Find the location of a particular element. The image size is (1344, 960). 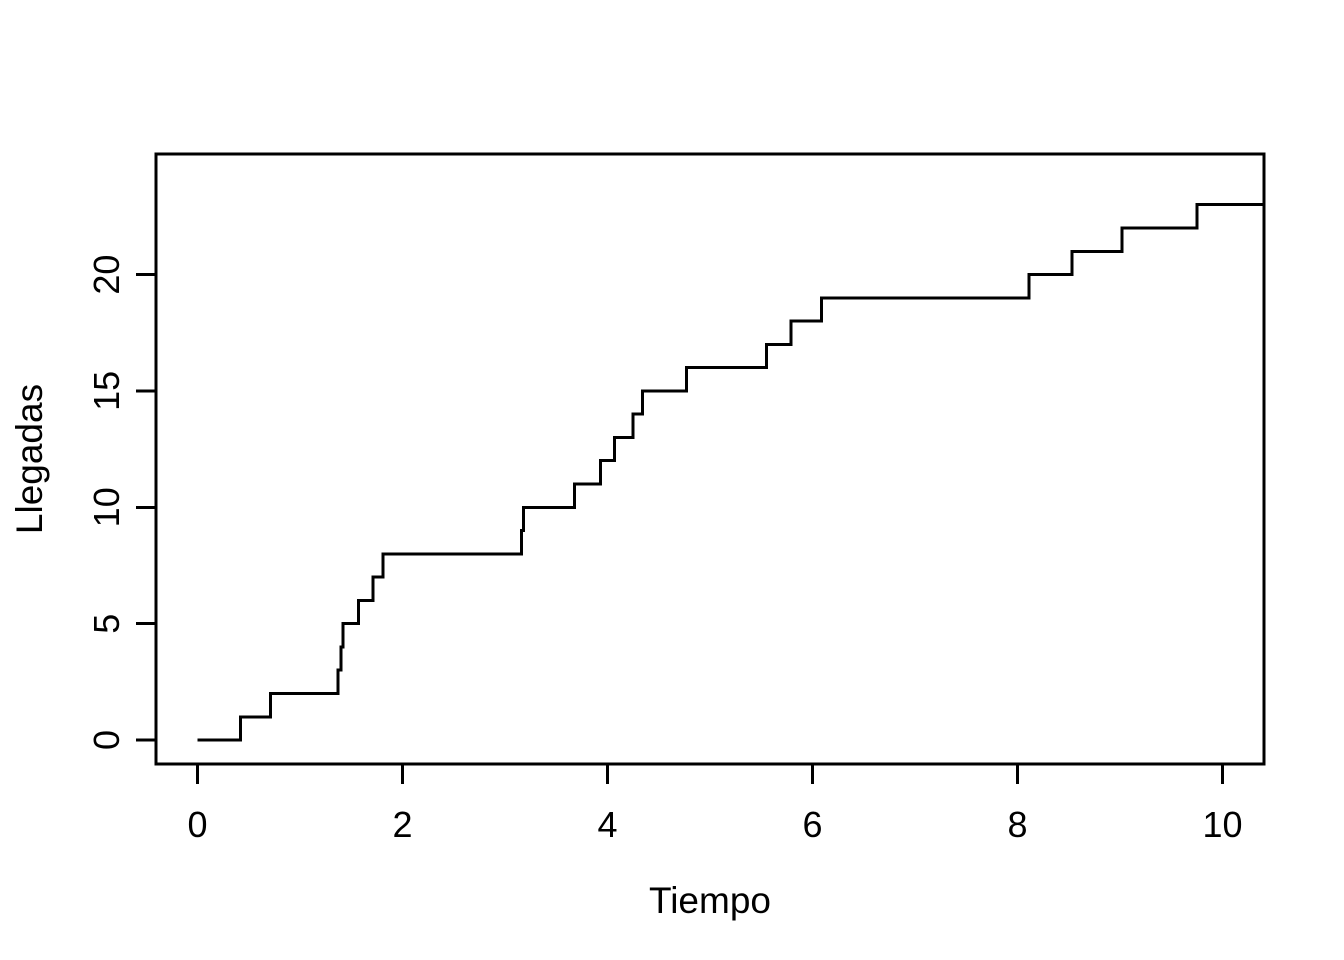

y-tick-label: 20 is located at coordinates (106, 275).